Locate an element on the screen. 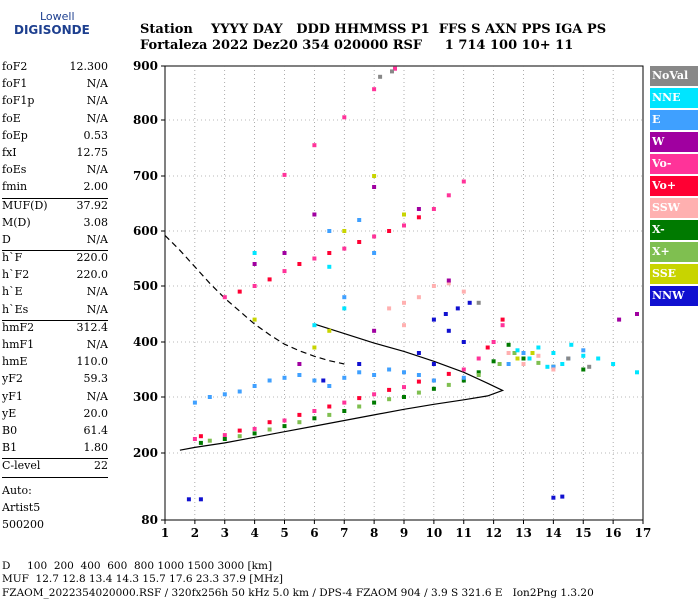 The width and height of the screenshot is (700, 600). param-key: yF2 is located at coordinates (12, 379).